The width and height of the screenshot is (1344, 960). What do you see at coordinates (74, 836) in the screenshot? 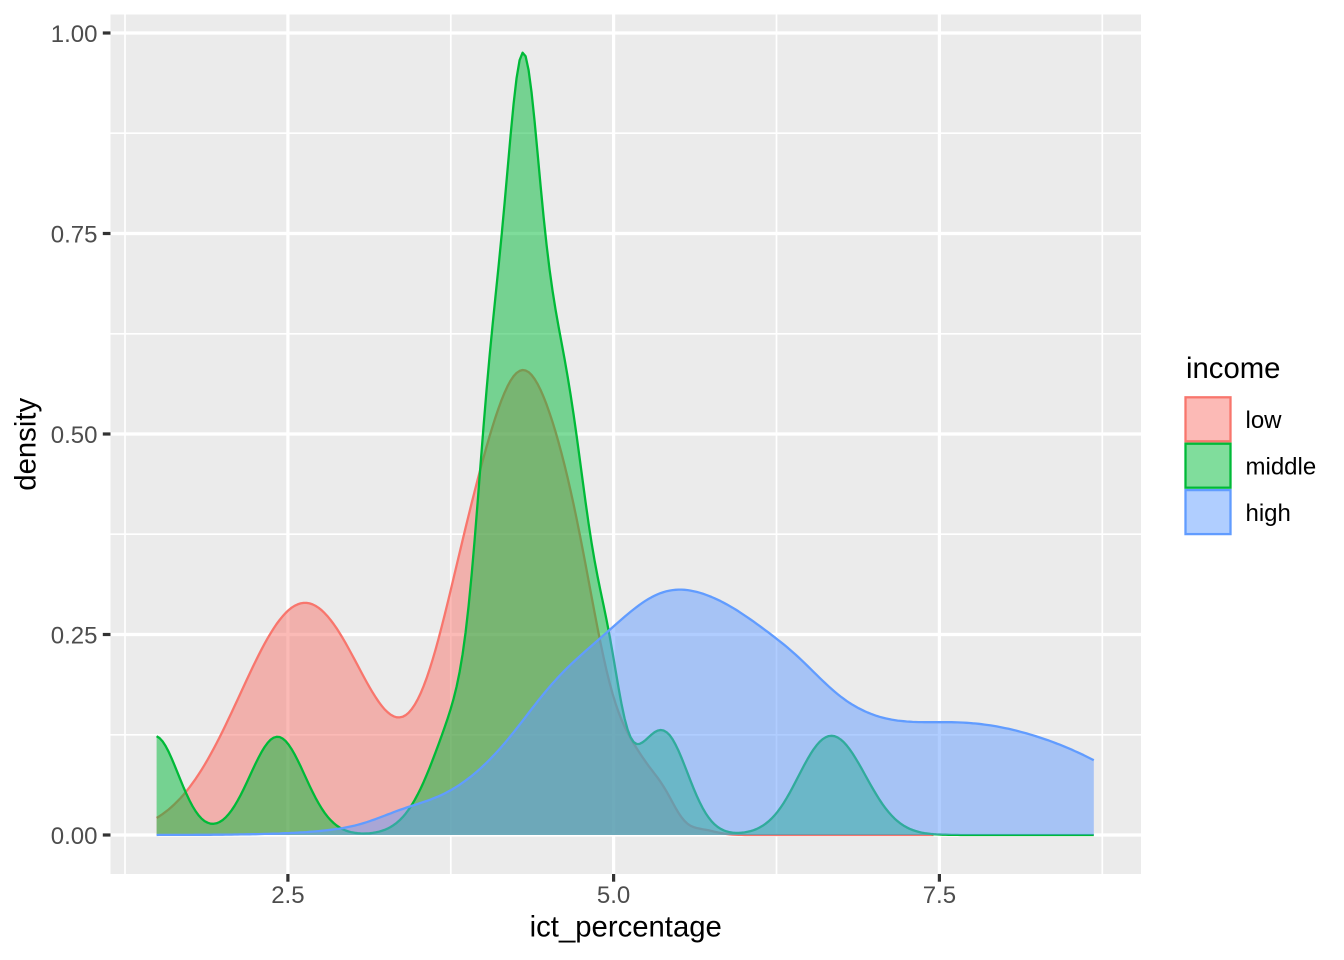
I see `svg-text: 0.00` at bounding box center [74, 836].